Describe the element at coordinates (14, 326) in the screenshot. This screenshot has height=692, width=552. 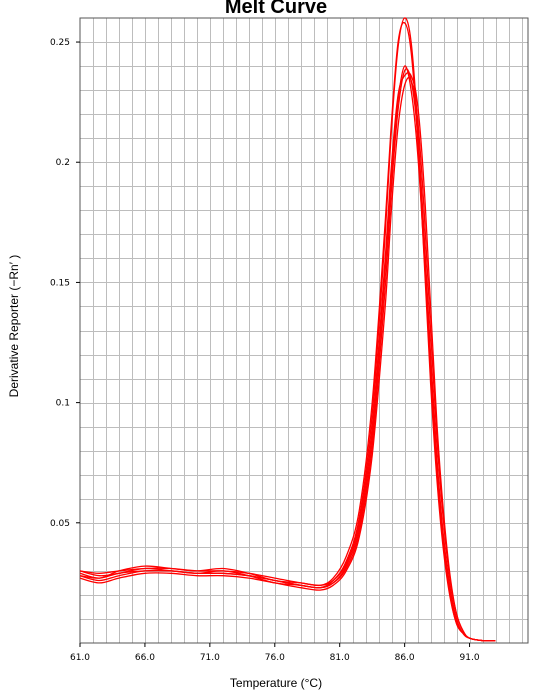
I see `y-axis-label: Derivative Reporter (−Rn′ )` at that location.